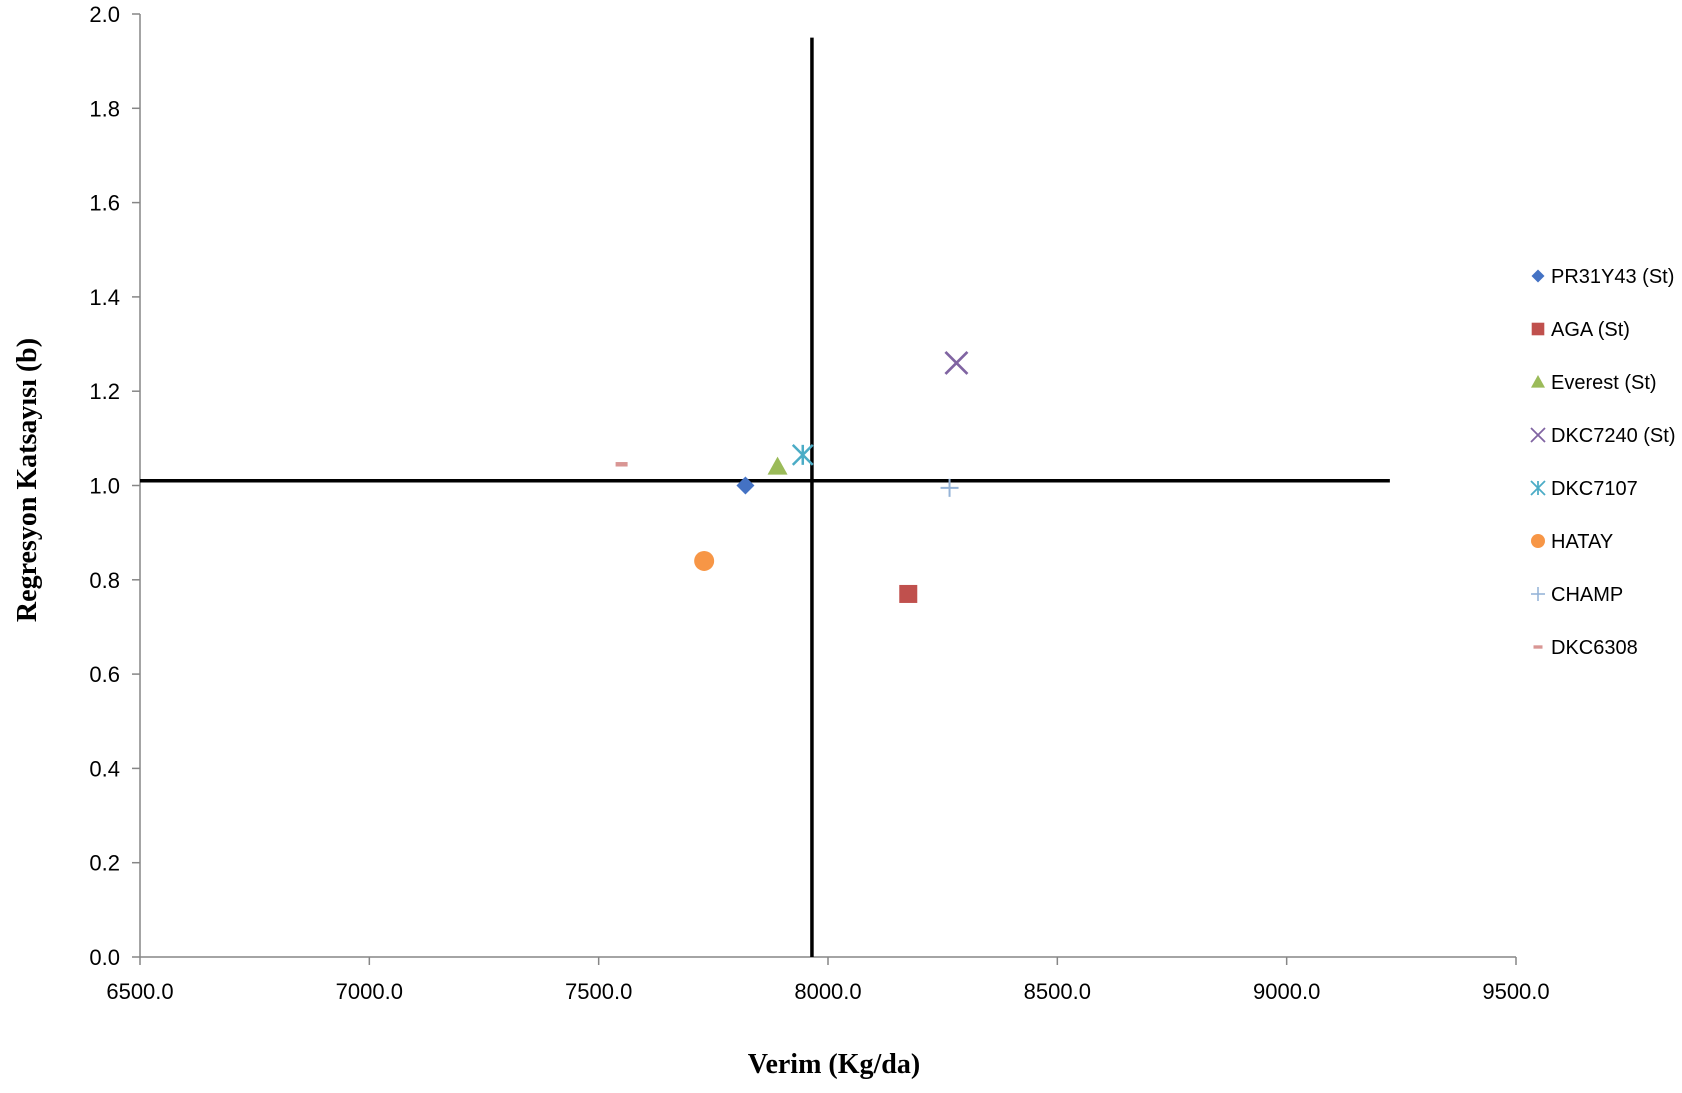 This screenshot has width=1682, height=1093. Describe the element at coordinates (834, 1064) in the screenshot. I see `x-axis-title: Verim (Kg/da)` at that location.